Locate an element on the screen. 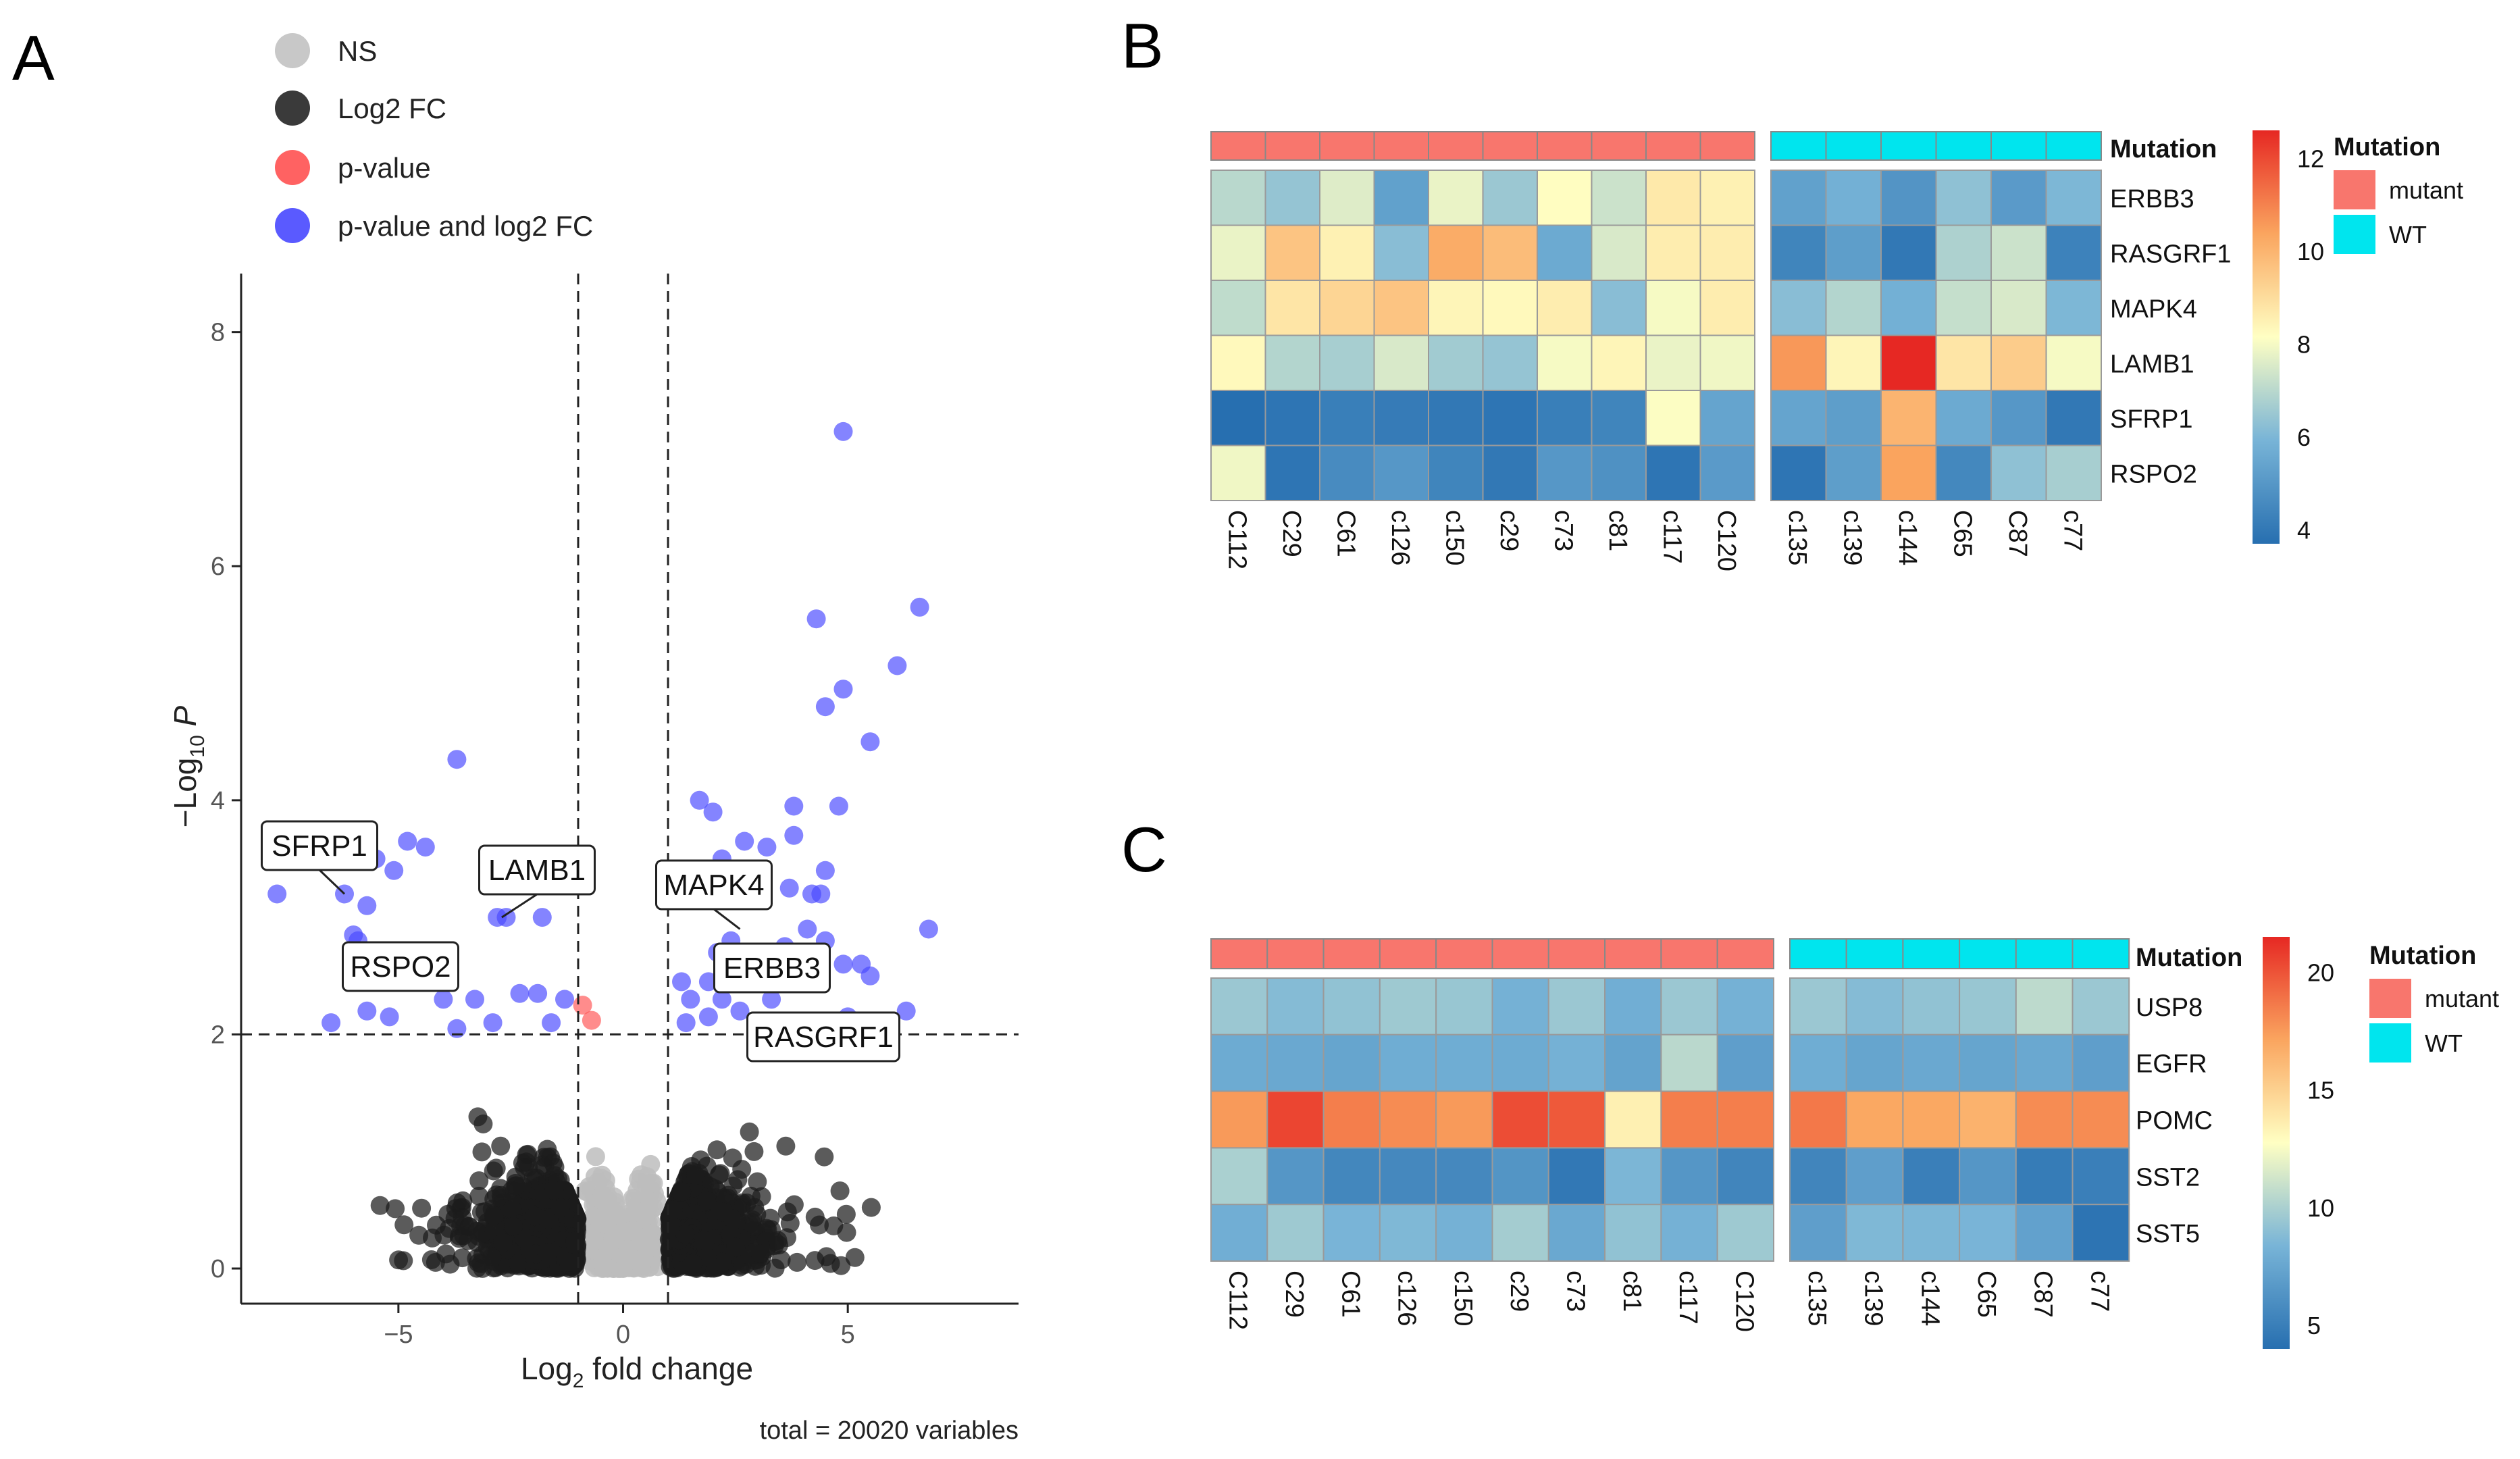  volcano-y-label: −Log10 P is located at coordinates (188, 766).